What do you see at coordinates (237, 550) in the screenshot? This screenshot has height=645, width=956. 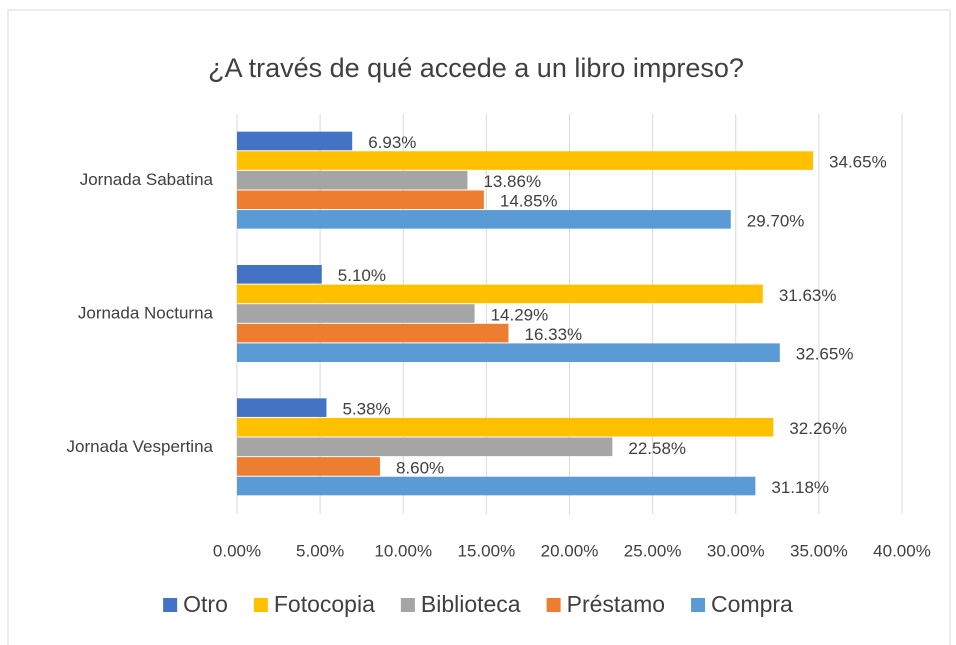 I see `x-tick-label: 0.00%` at bounding box center [237, 550].